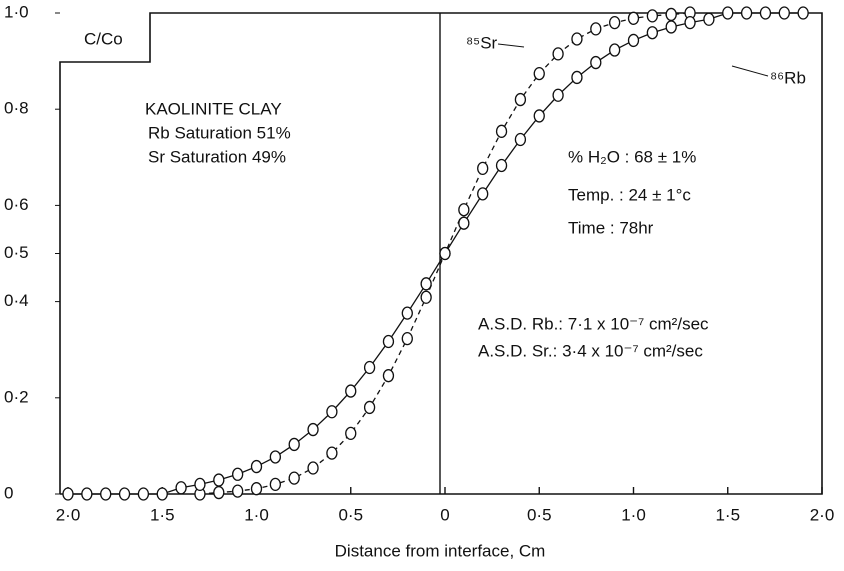 This screenshot has width=844, height=571. I want to click on y-axis-label: C/Co, so click(103, 38).